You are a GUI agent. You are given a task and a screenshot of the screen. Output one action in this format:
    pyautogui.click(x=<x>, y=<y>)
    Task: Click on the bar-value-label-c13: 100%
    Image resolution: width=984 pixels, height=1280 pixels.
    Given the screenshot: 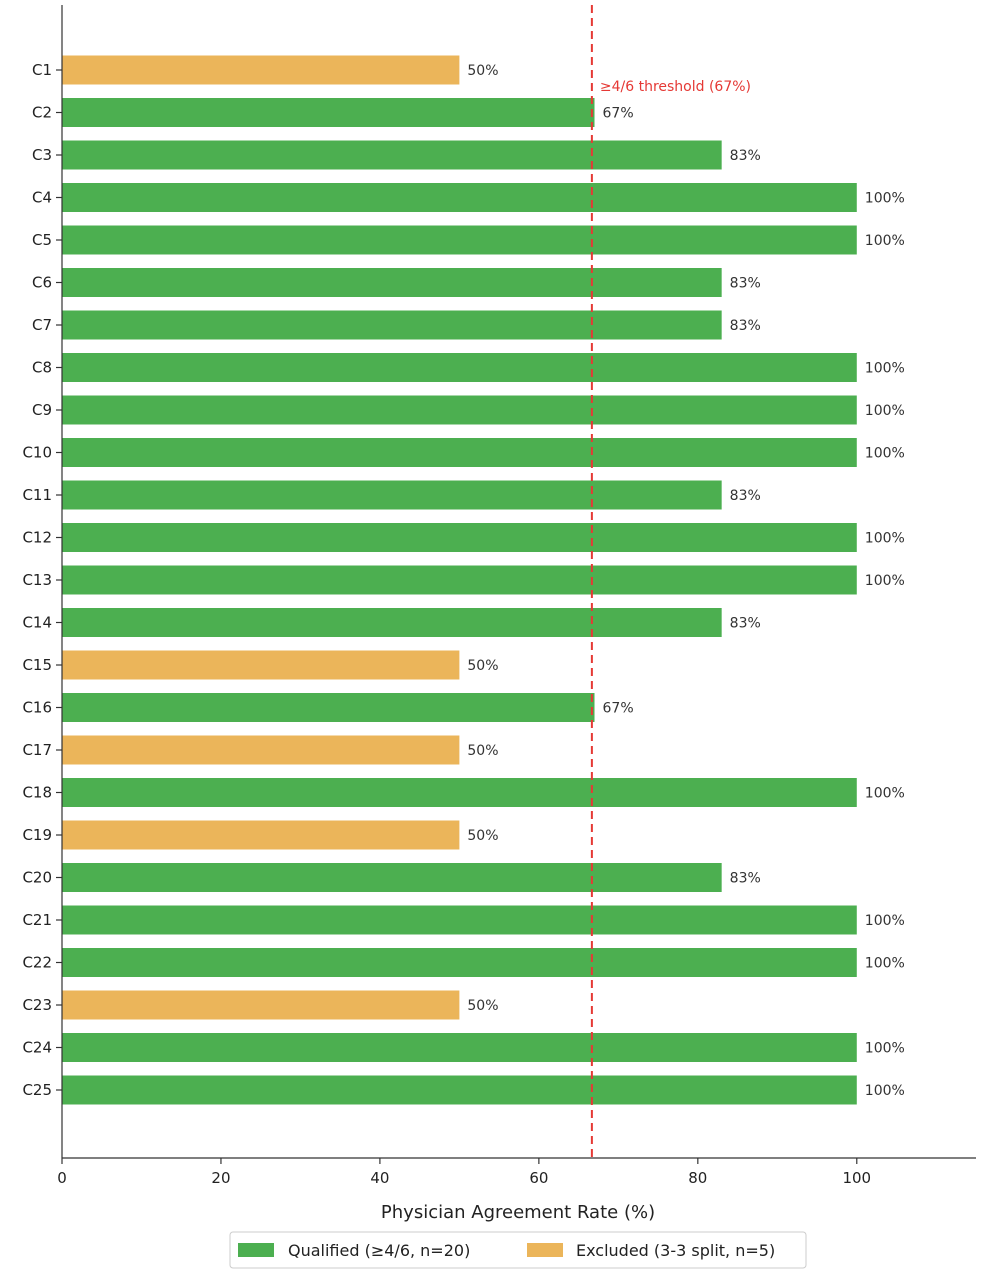 What is the action you would take?
    pyautogui.click(x=885, y=581)
    